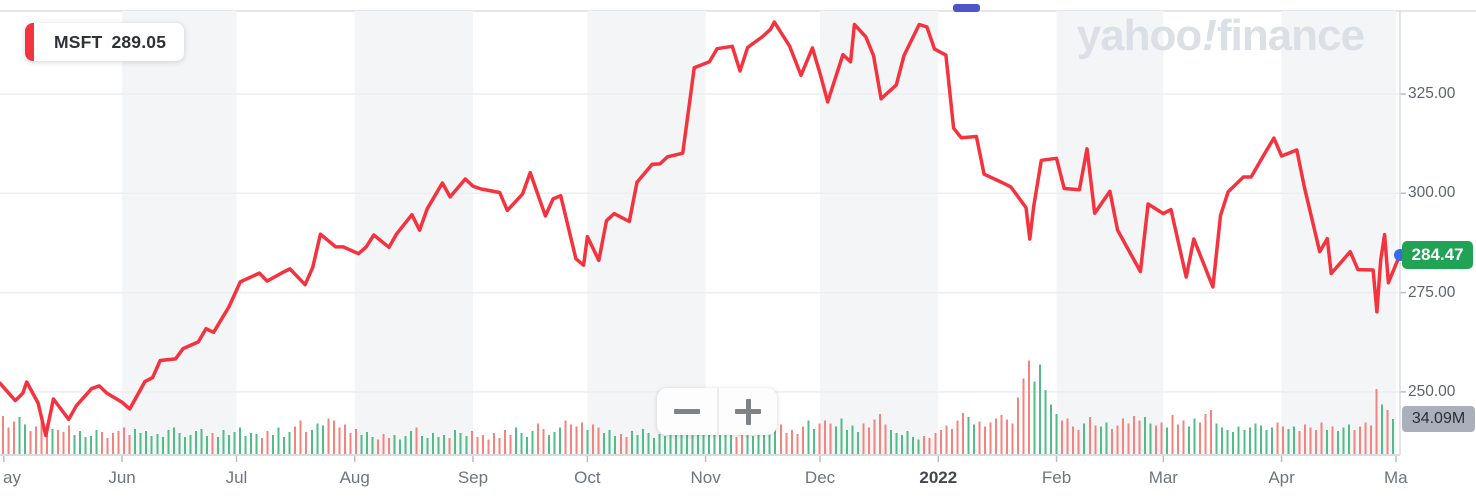  What do you see at coordinates (687, 411) in the screenshot?
I see `zoom-out-button` at bounding box center [687, 411].